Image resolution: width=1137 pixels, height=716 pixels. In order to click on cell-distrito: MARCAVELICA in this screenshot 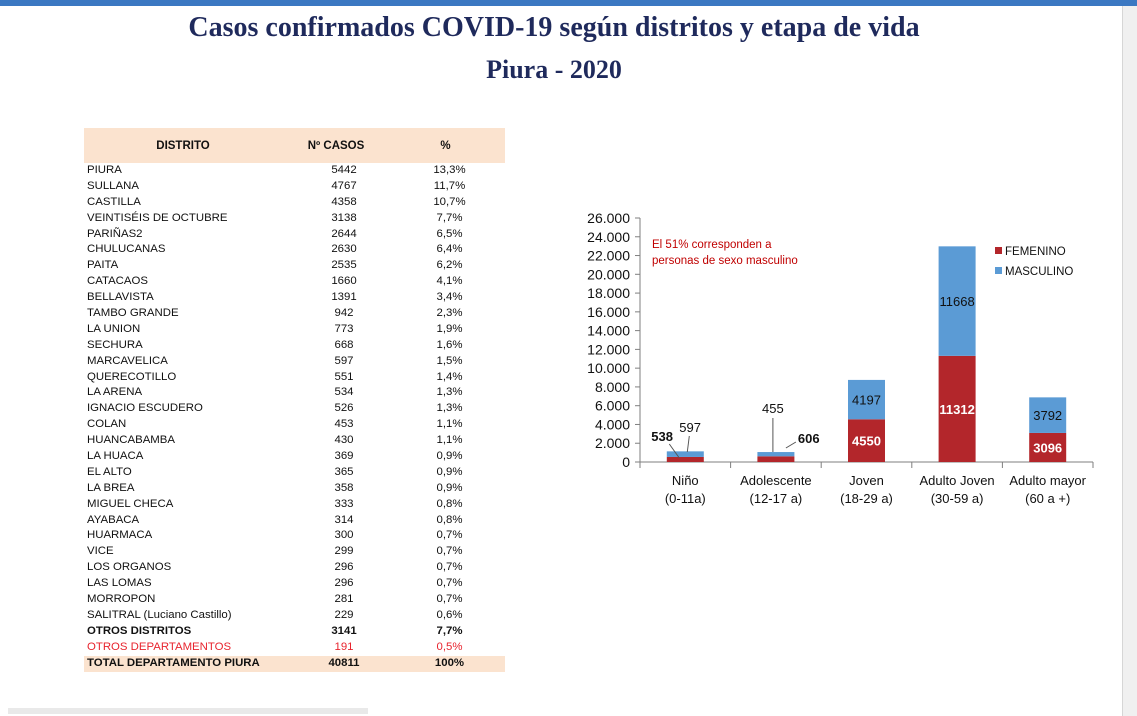, I will do `click(127, 360)`.